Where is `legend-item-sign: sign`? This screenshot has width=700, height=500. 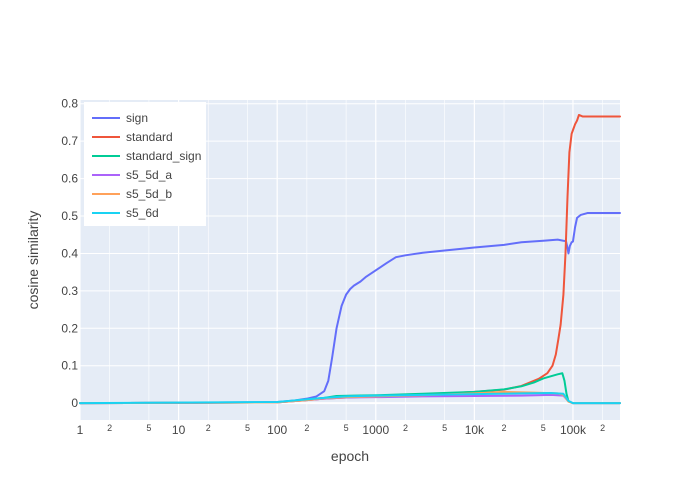 legend-item-sign: sign is located at coordinates (120, 118).